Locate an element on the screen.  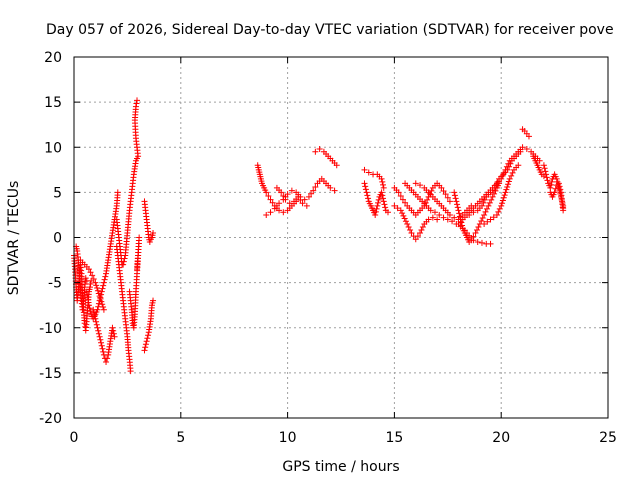
x-tick-label: 20 is located at coordinates (501, 438).